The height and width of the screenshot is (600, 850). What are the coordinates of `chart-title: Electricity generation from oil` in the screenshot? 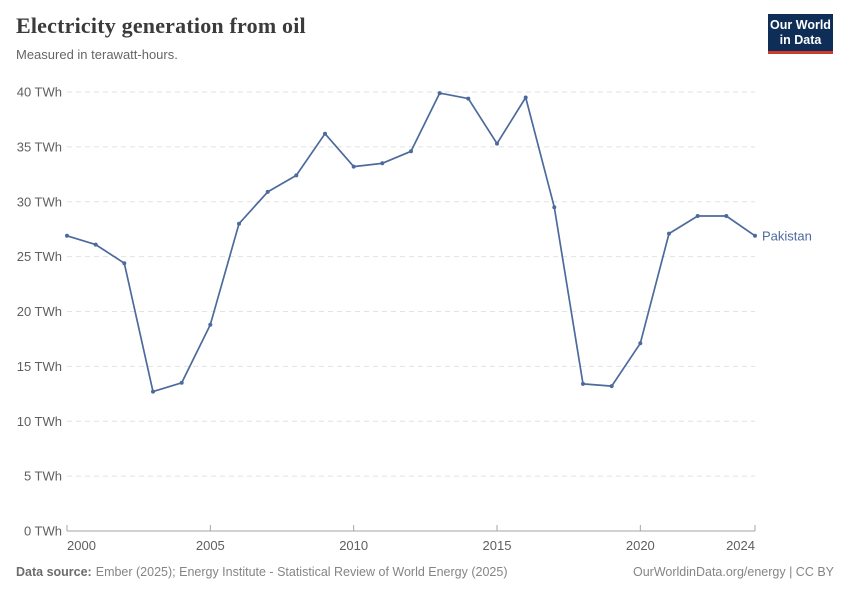 It's located at (161, 25).